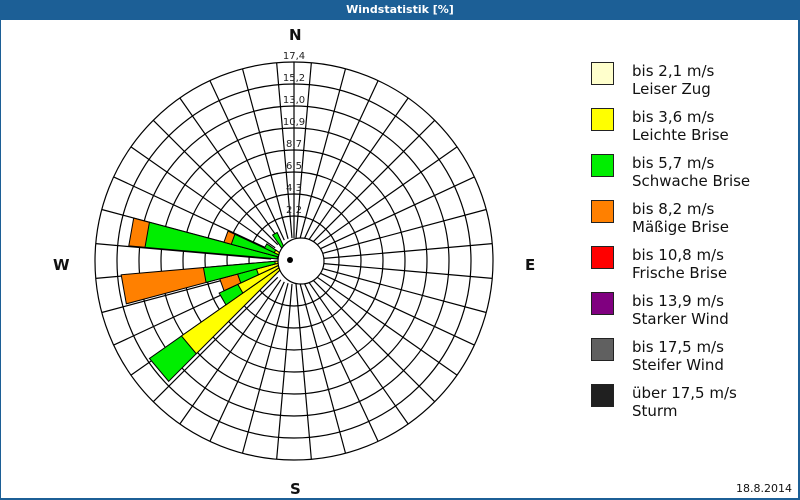  I want to click on cardinal-west: W, so click(61, 265).